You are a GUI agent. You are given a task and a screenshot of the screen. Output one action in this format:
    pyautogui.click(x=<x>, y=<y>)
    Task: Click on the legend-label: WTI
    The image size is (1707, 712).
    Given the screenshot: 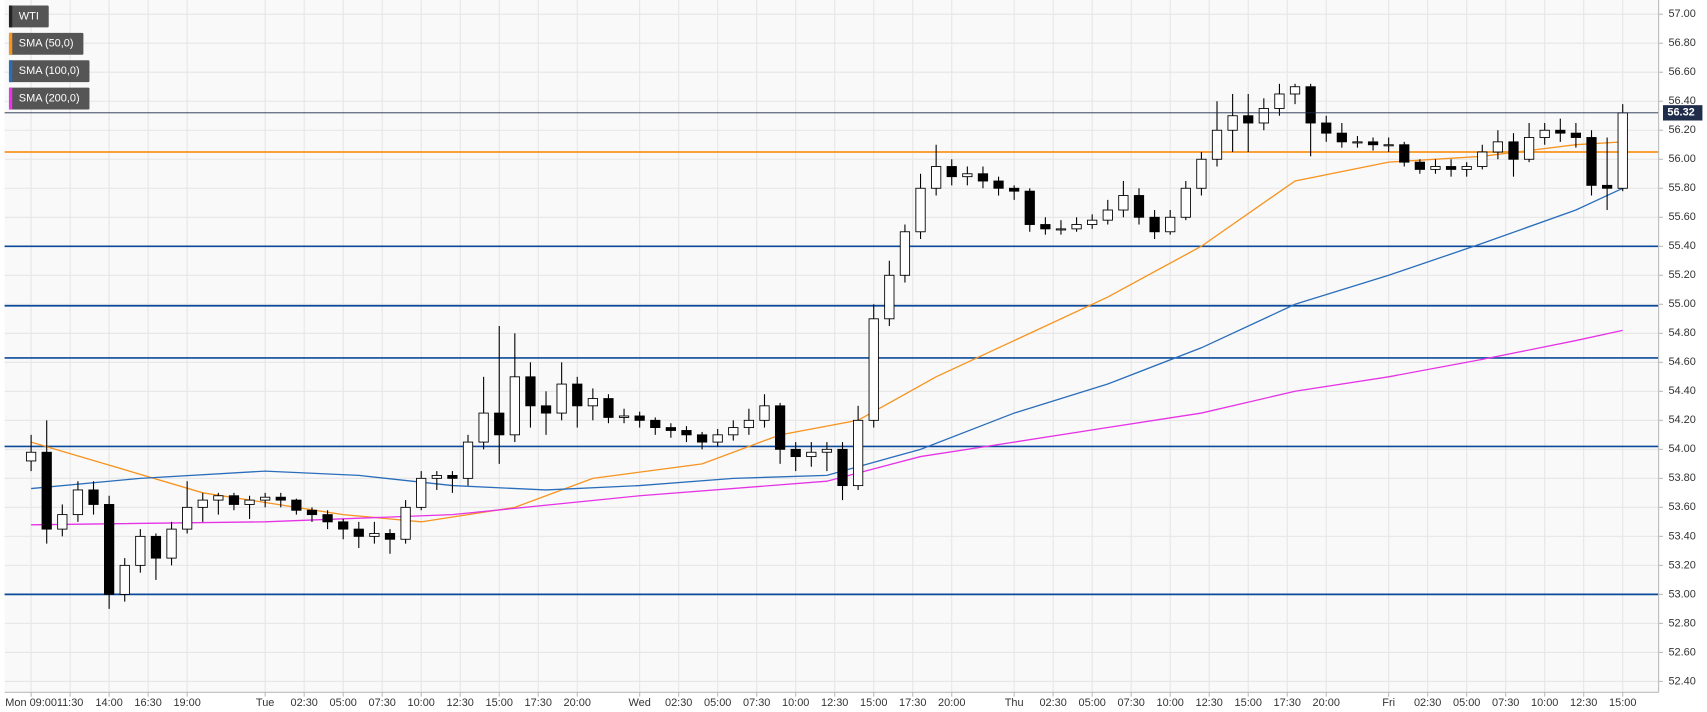 What is the action you would take?
    pyautogui.click(x=29, y=16)
    